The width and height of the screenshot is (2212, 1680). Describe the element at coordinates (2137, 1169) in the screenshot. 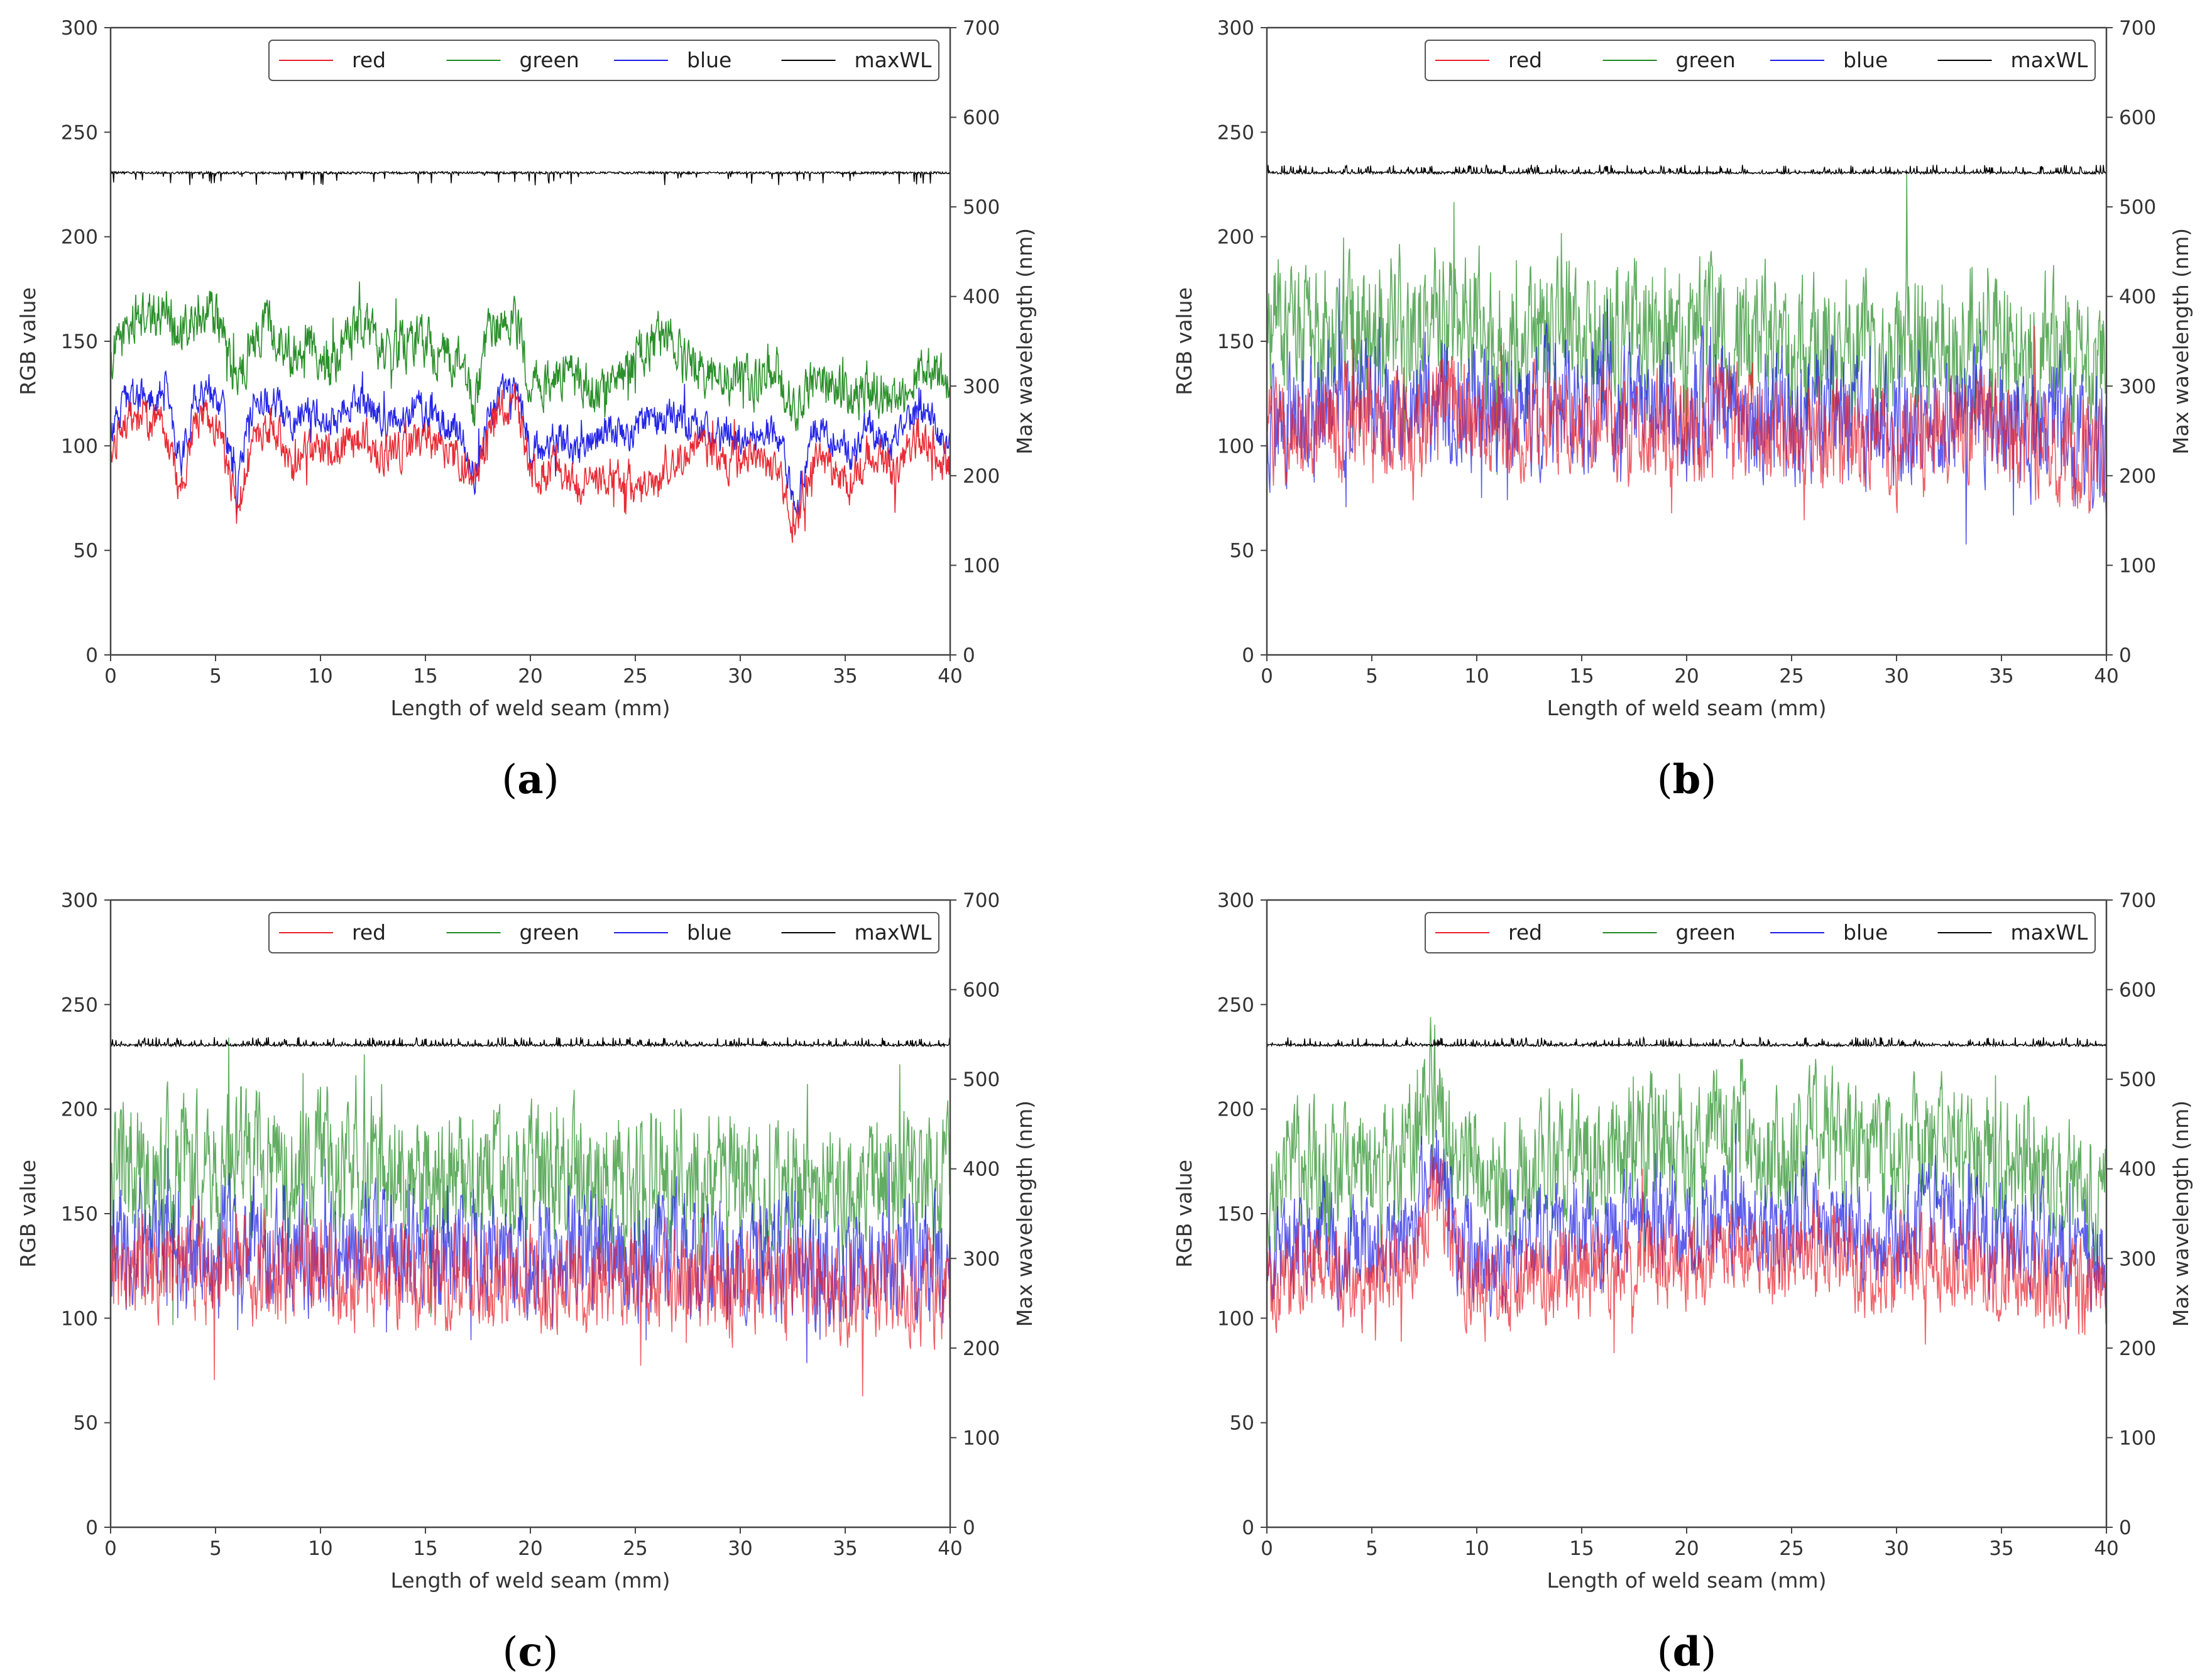

I see `y-right-tick-label: 400` at that location.